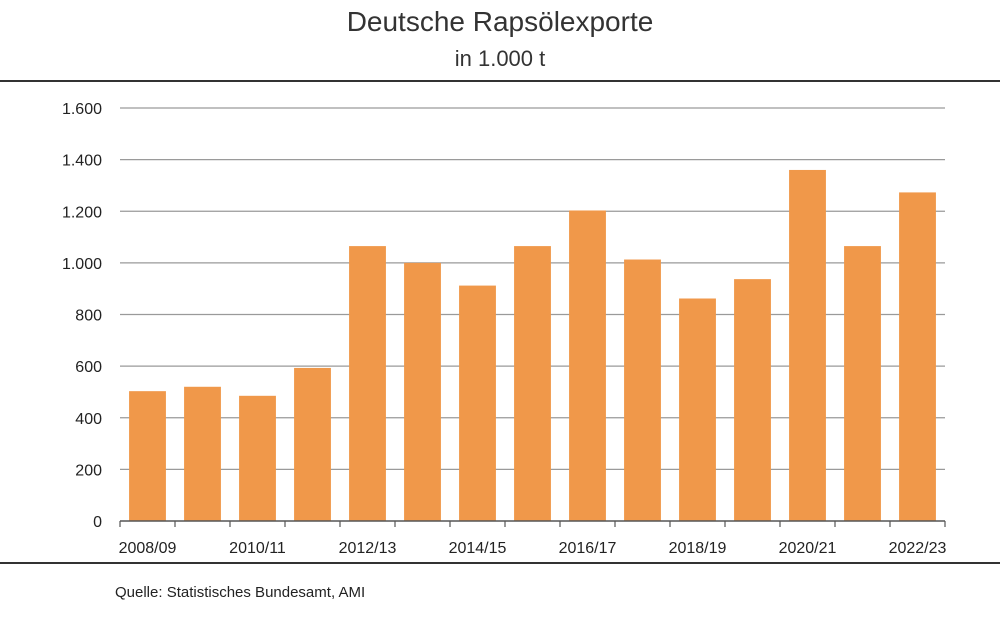 Image resolution: width=1000 pixels, height=626 pixels. I want to click on y-tick-label: 200, so click(88, 470).